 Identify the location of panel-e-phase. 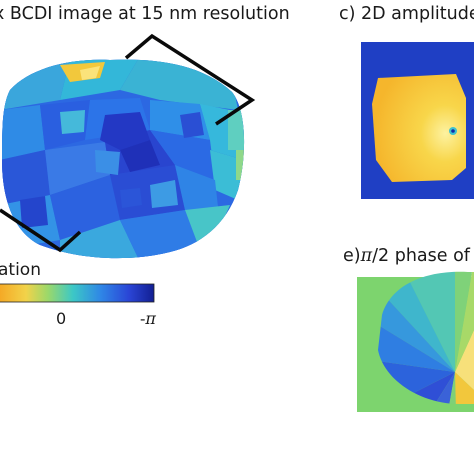
(415, 341).